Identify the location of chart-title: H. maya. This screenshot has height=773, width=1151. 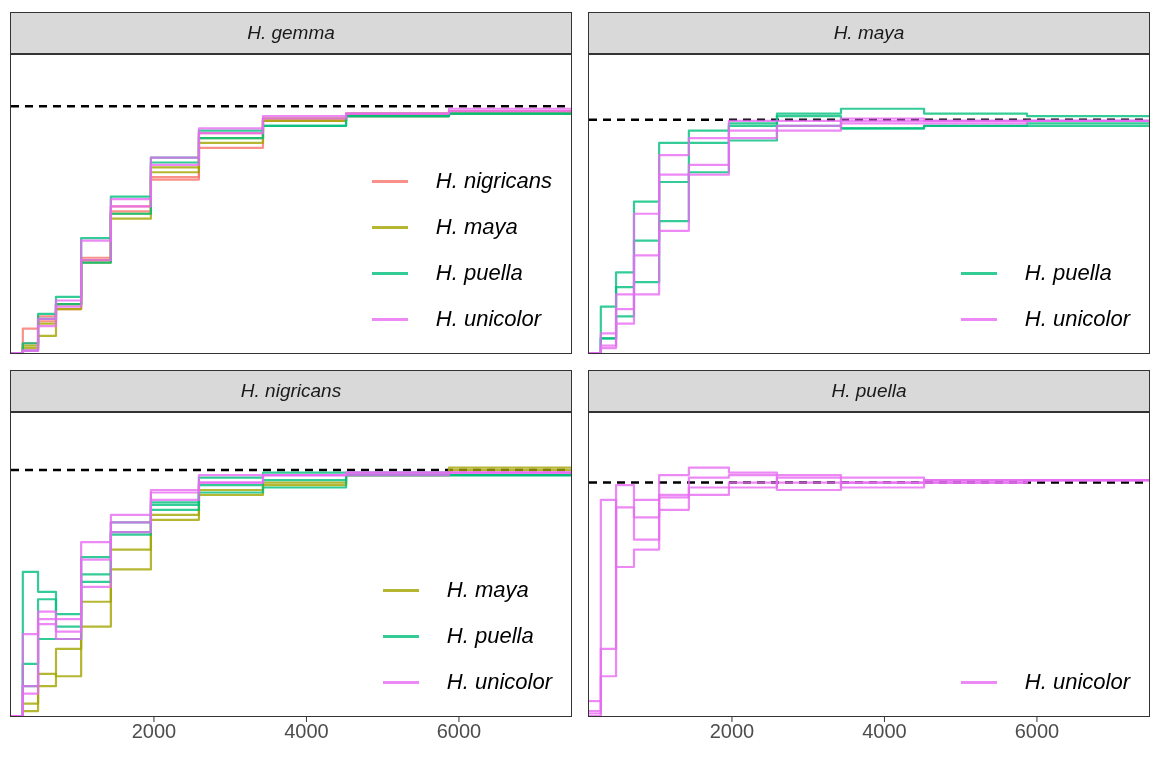
(869, 33).